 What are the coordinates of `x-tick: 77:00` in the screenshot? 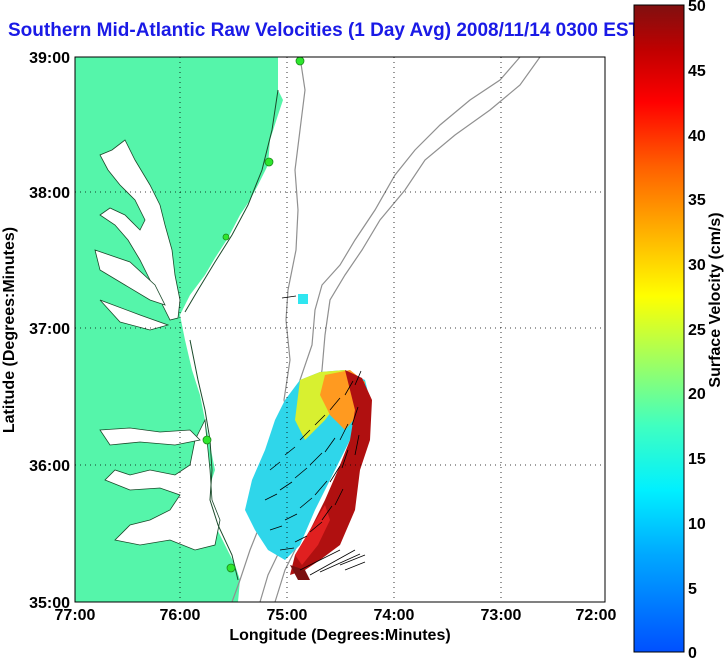 It's located at (75, 615).